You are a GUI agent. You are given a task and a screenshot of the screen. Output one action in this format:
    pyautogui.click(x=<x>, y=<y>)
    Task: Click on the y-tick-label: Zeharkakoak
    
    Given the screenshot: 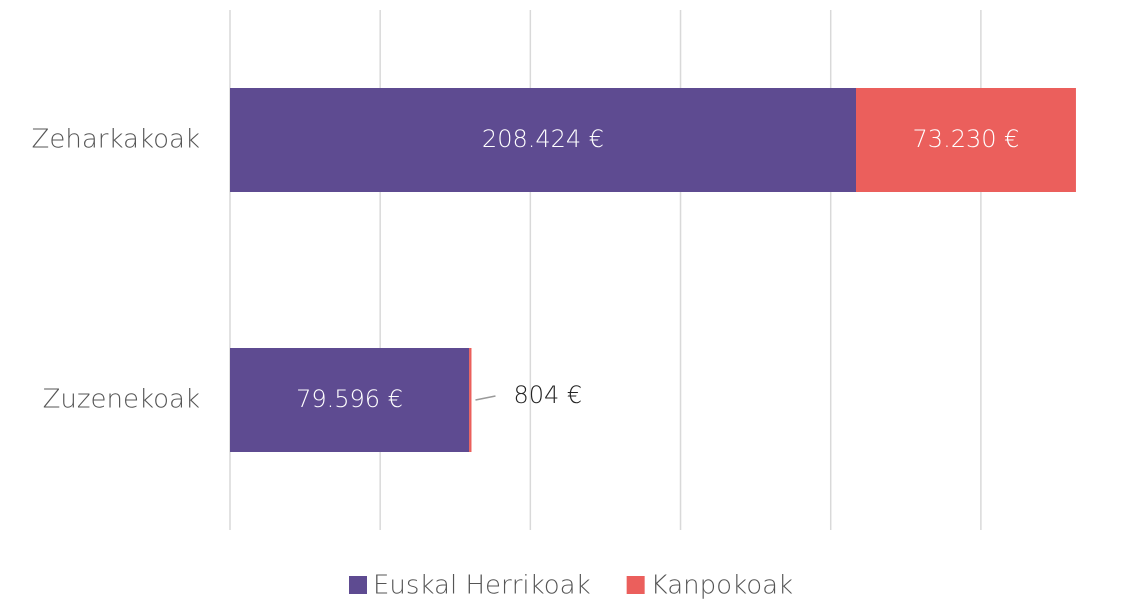 What is the action you would take?
    pyautogui.click(x=116, y=140)
    